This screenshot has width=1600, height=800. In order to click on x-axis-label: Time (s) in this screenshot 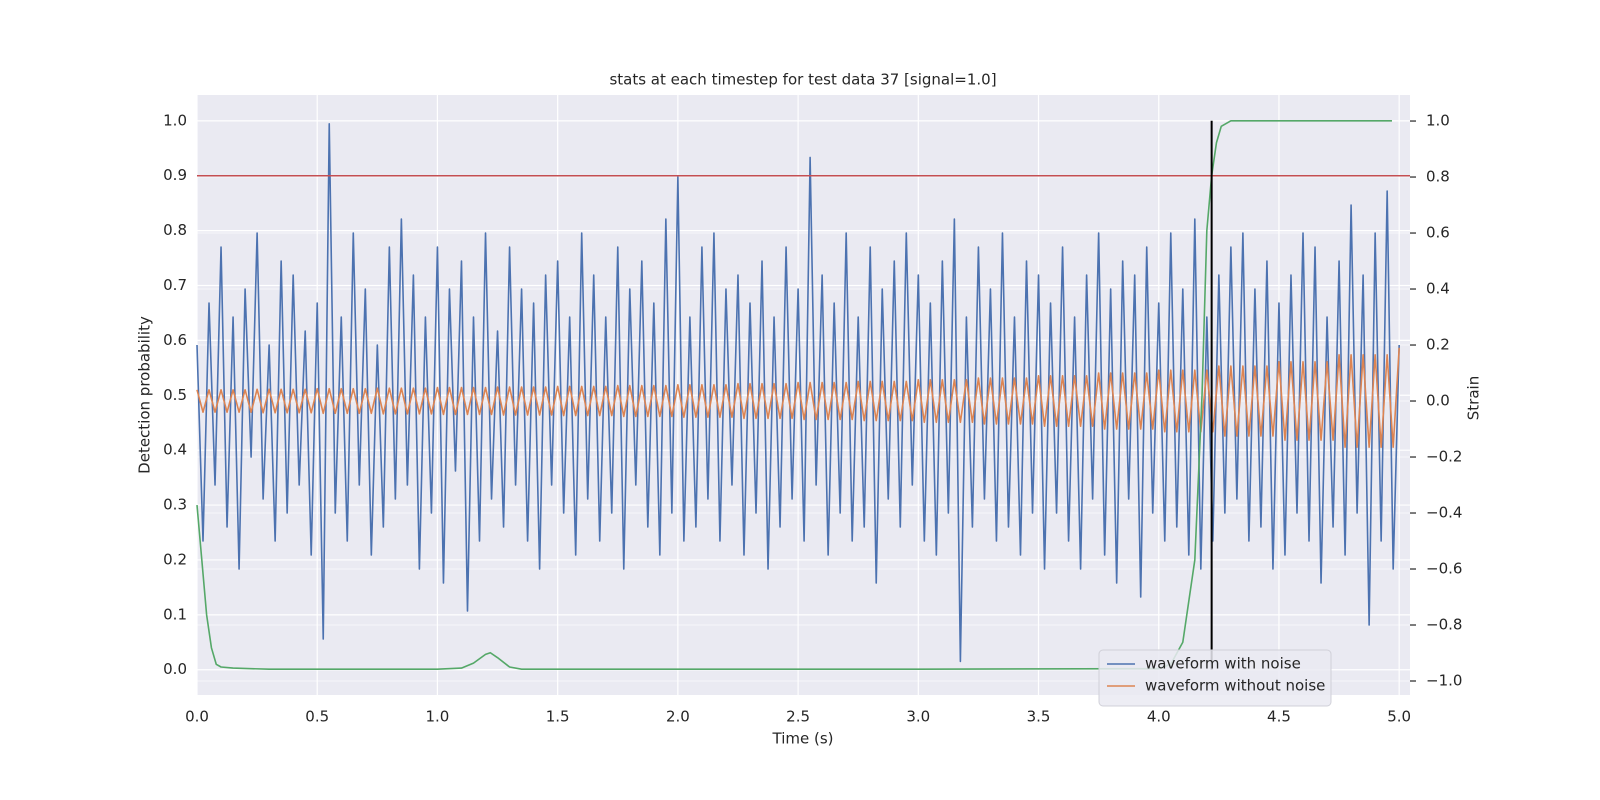, I will do `click(803, 739)`.